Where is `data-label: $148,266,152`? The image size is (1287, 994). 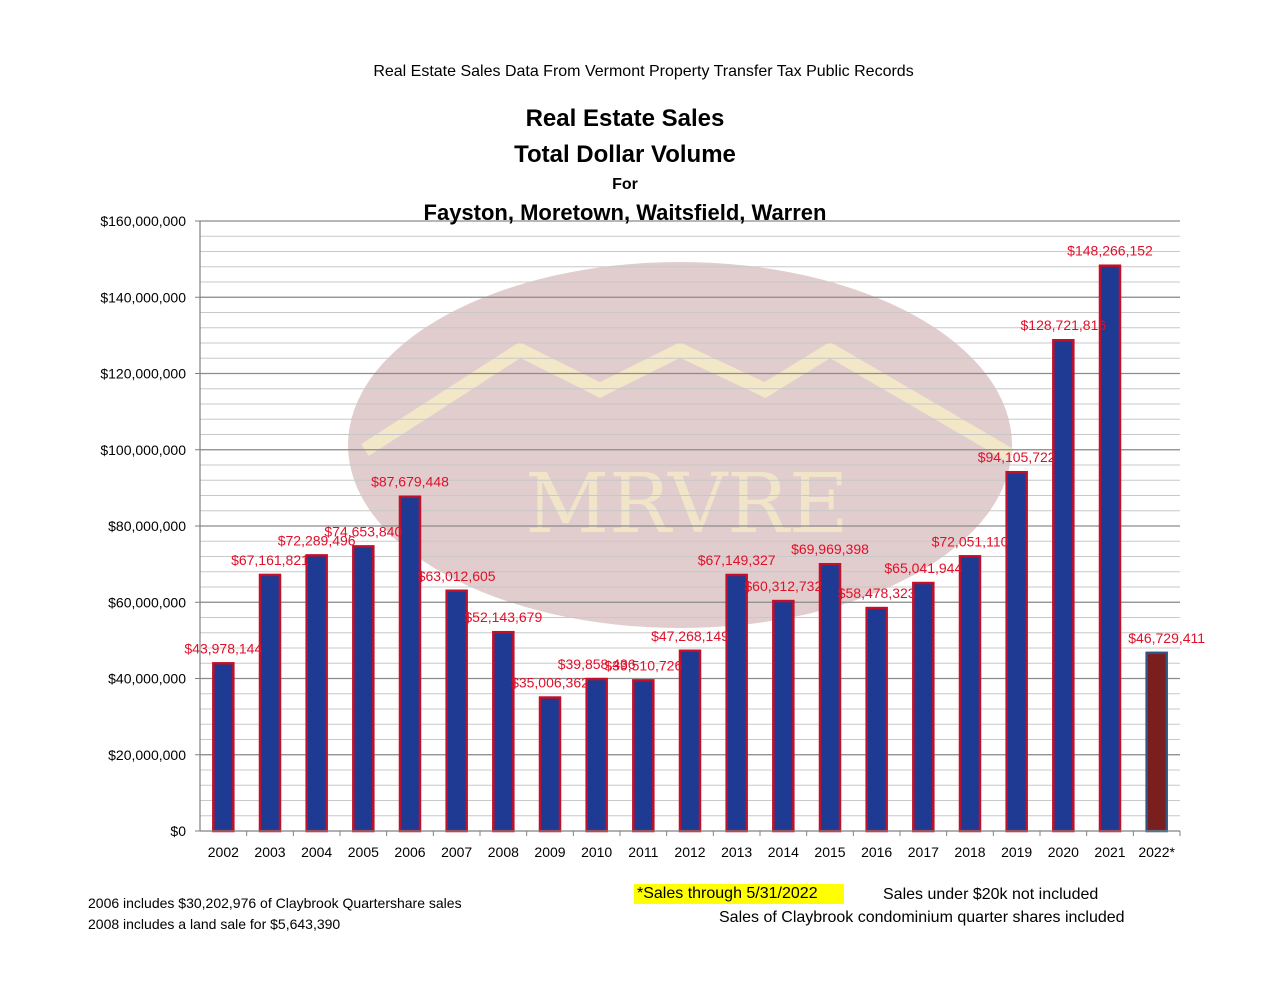 data-label: $148,266,152 is located at coordinates (1110, 251).